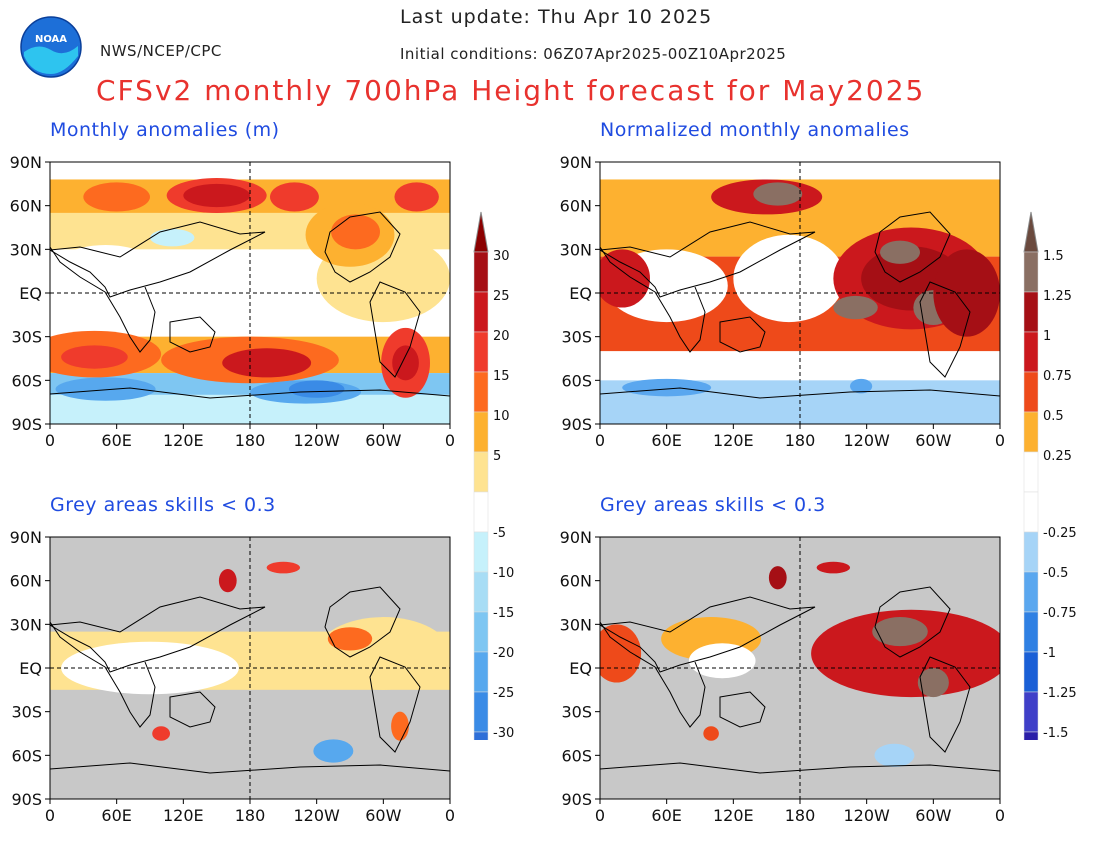 This screenshot has height=850, width=1100. Describe the element at coordinates (800, 668) in the screenshot. I see `anomaly-field` at that location.